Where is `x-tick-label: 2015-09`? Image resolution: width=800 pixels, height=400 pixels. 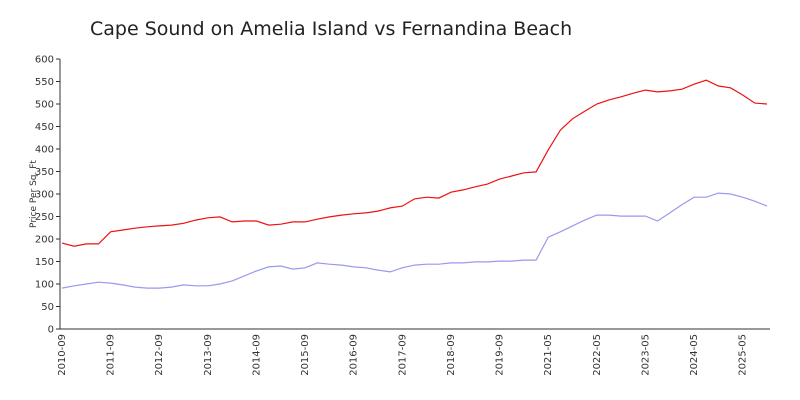
x-tick-label: 2015-09 is located at coordinates (305, 355).